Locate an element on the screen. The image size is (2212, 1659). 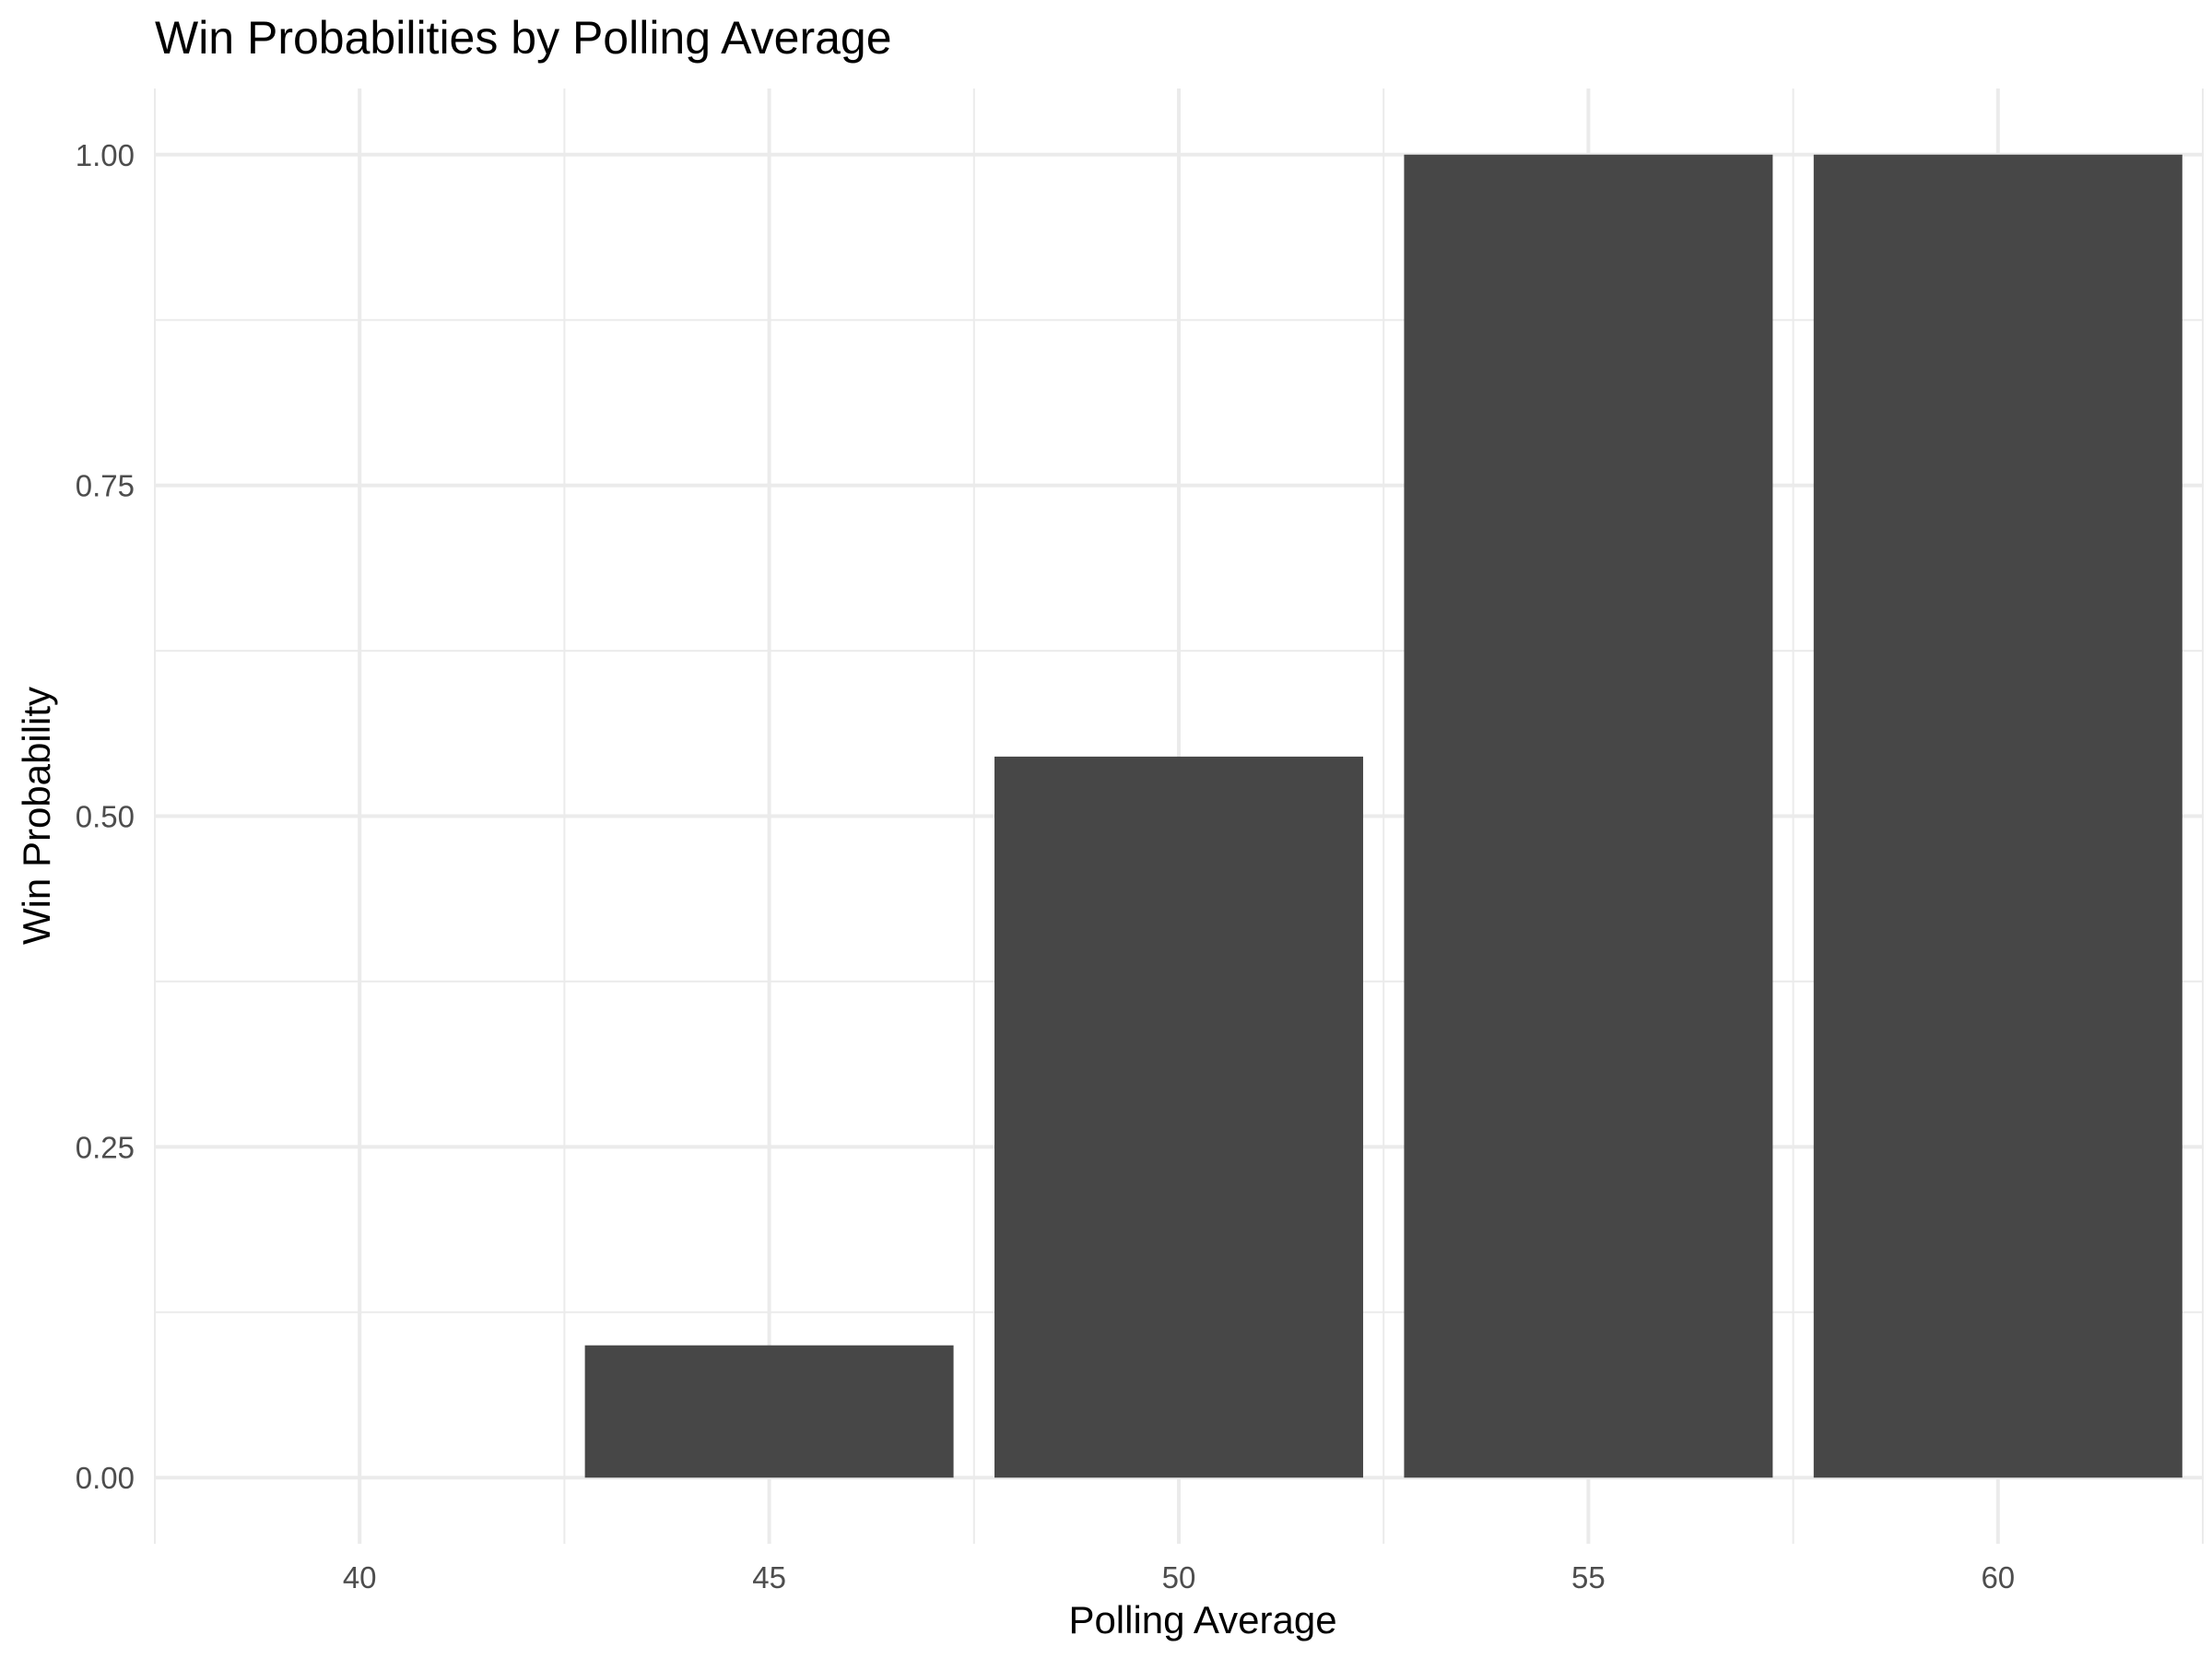
chart-title: Win Probabilities by Polling Average is located at coordinates (523, 38).